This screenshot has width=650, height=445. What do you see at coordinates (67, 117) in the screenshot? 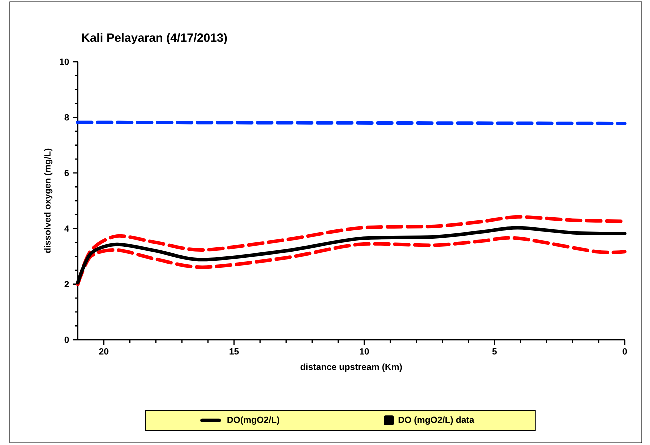
I see `y-tick-label: 8` at bounding box center [67, 117].